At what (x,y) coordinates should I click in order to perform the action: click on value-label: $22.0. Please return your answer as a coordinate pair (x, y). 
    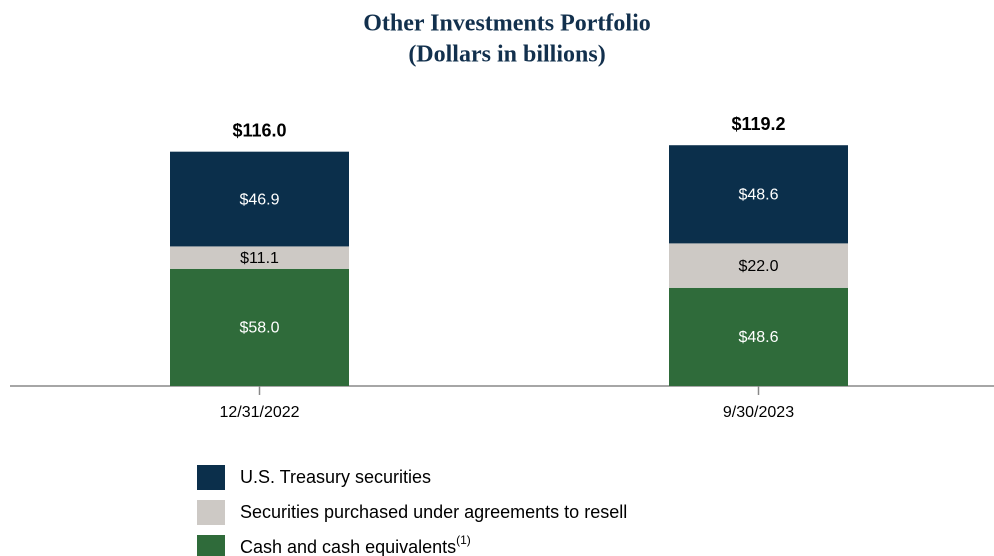
    Looking at the image, I should click on (758, 266).